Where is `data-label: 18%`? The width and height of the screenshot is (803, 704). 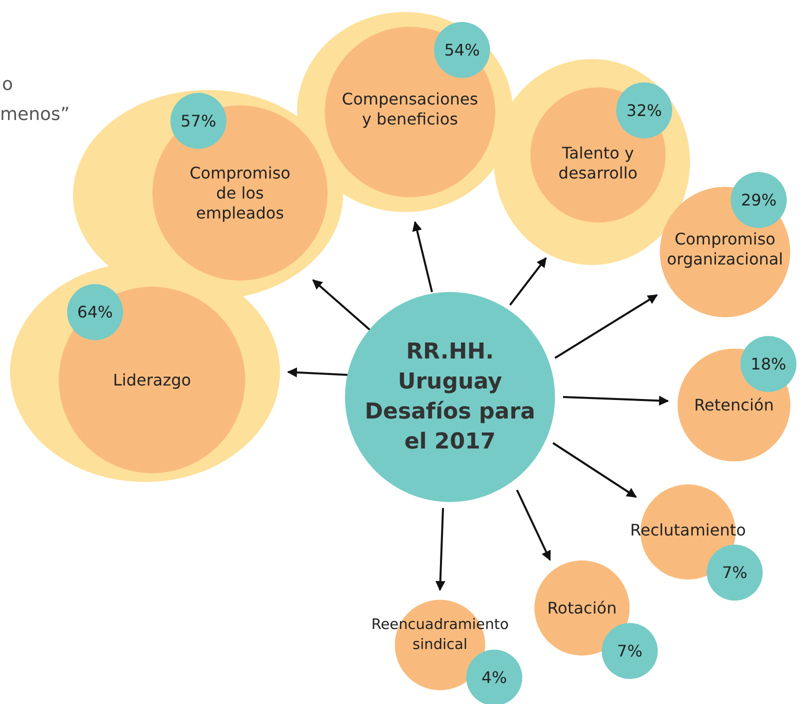 data-label: 18% is located at coordinates (768, 364).